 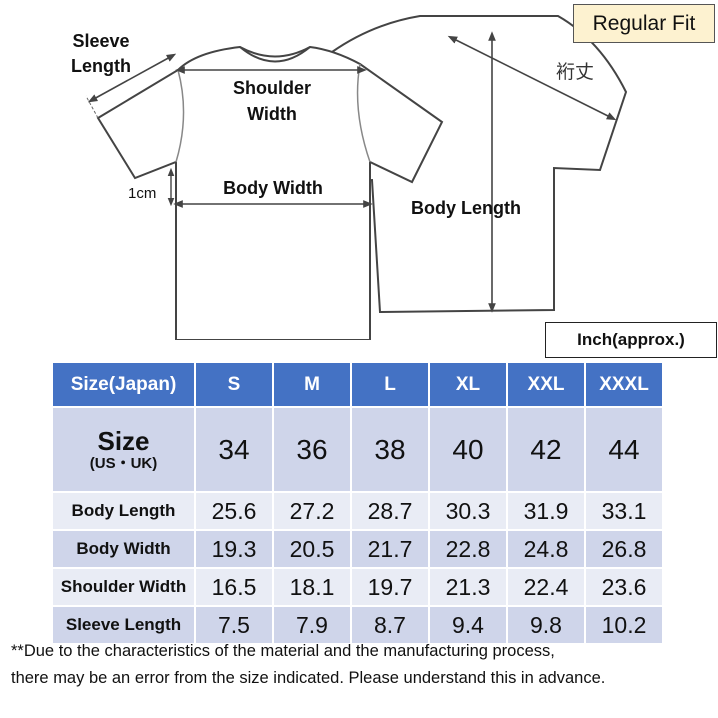 I want to click on row-label-size: Size (US・UK), so click(x=123, y=449).